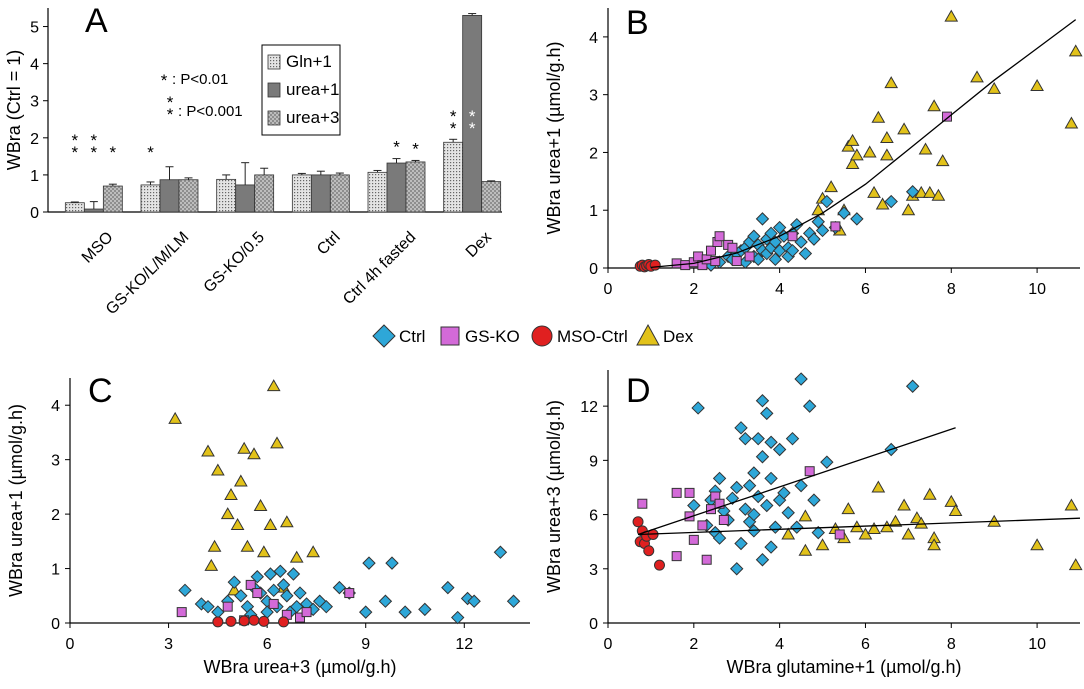  What do you see at coordinates (479, 245) in the screenshot?
I see `x-category-label: Dex` at bounding box center [479, 245].